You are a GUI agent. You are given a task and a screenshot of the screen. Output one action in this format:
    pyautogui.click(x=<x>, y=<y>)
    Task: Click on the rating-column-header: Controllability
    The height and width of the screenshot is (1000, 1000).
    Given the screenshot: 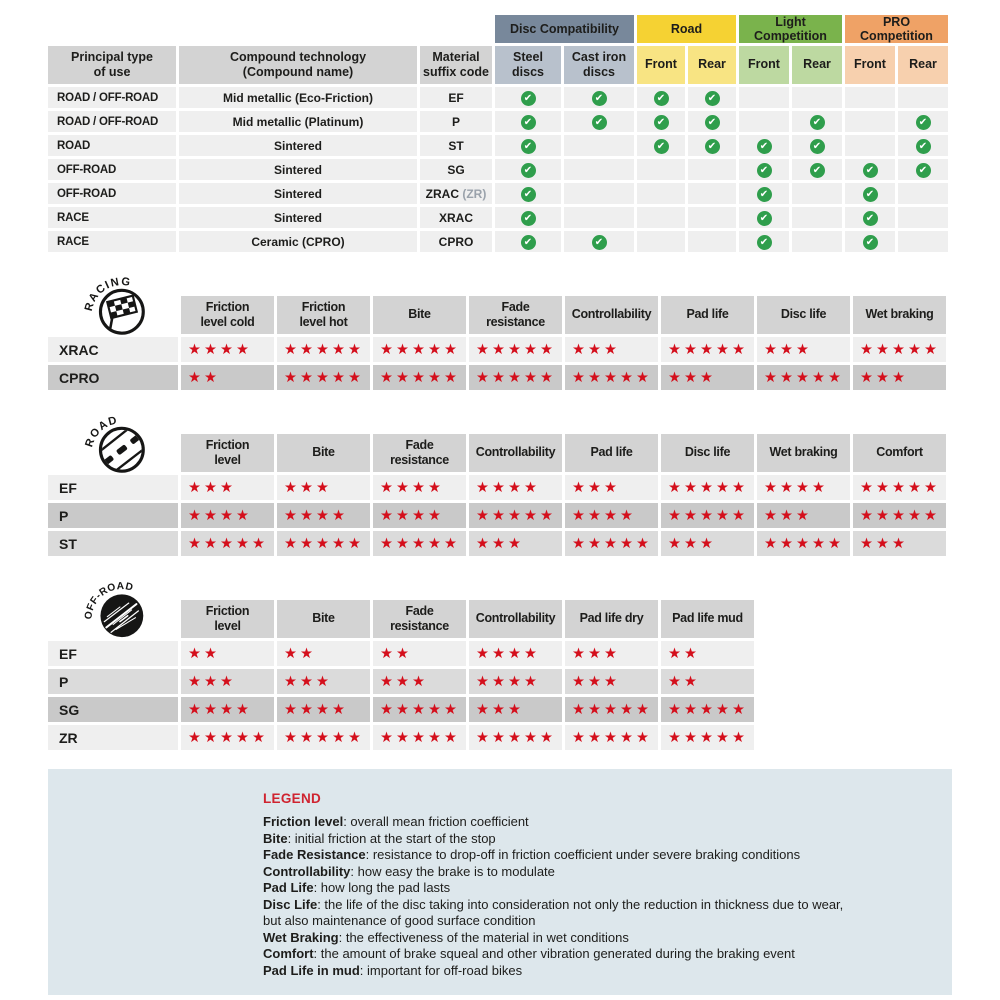 What is the action you would take?
    pyautogui.click(x=611, y=315)
    